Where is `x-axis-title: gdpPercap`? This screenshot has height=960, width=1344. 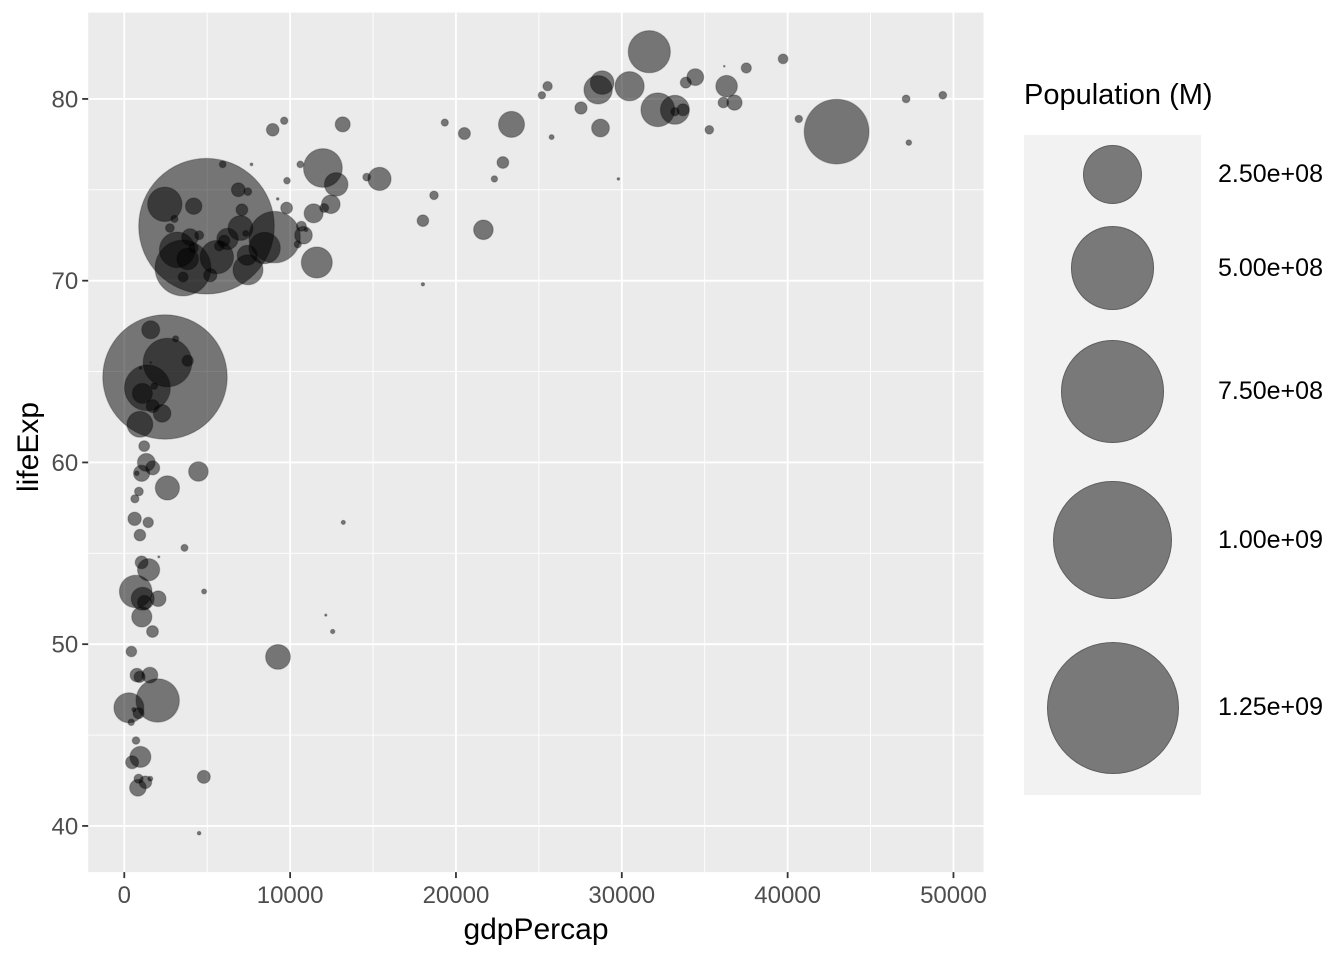 x-axis-title: gdpPercap is located at coordinates (536, 929).